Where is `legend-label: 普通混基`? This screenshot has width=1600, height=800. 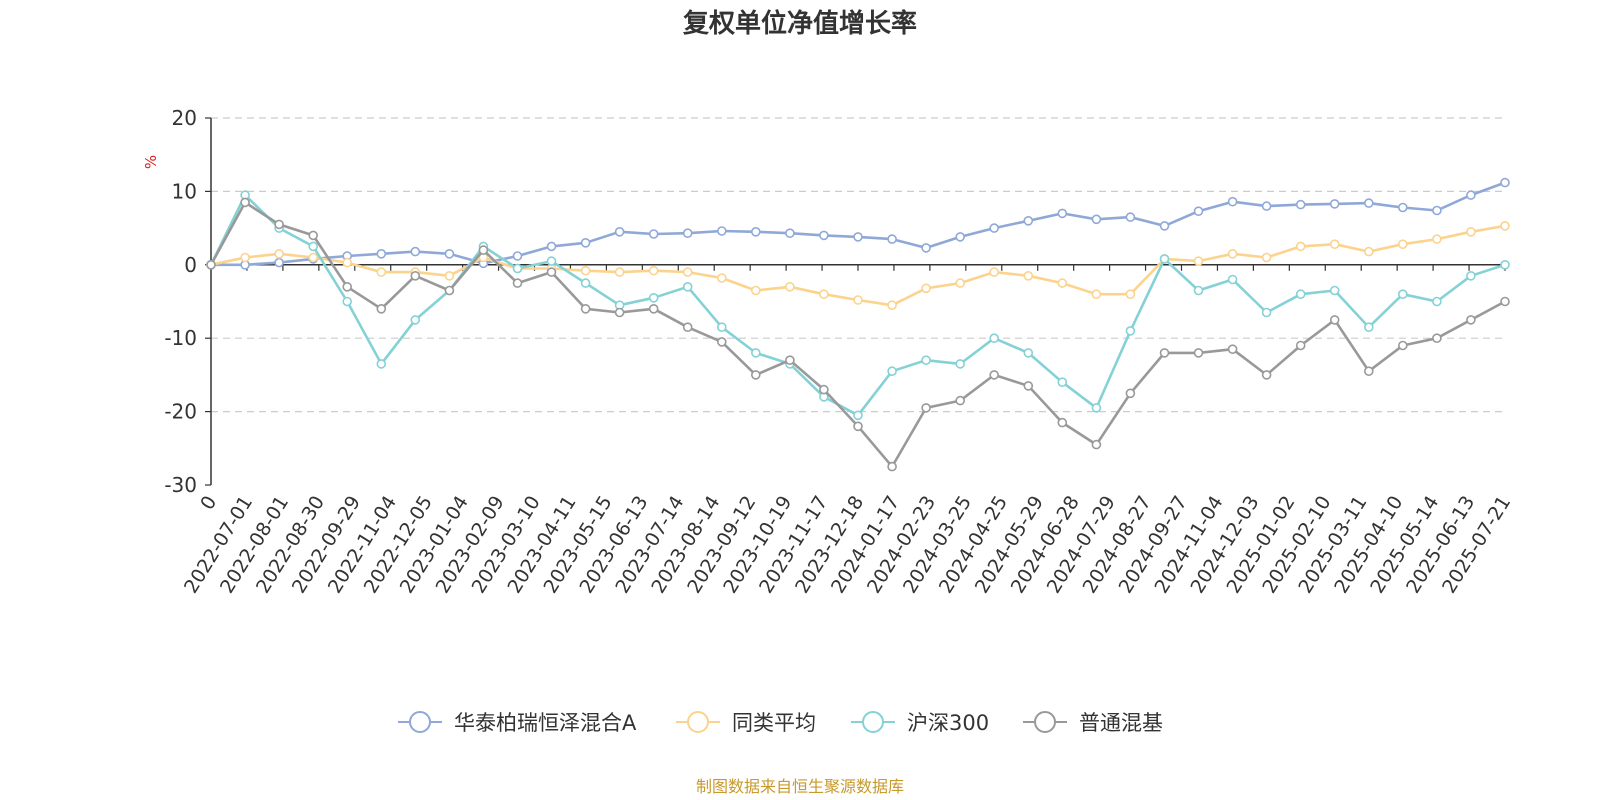
legend-label: 普通混基 is located at coordinates (1121, 723).